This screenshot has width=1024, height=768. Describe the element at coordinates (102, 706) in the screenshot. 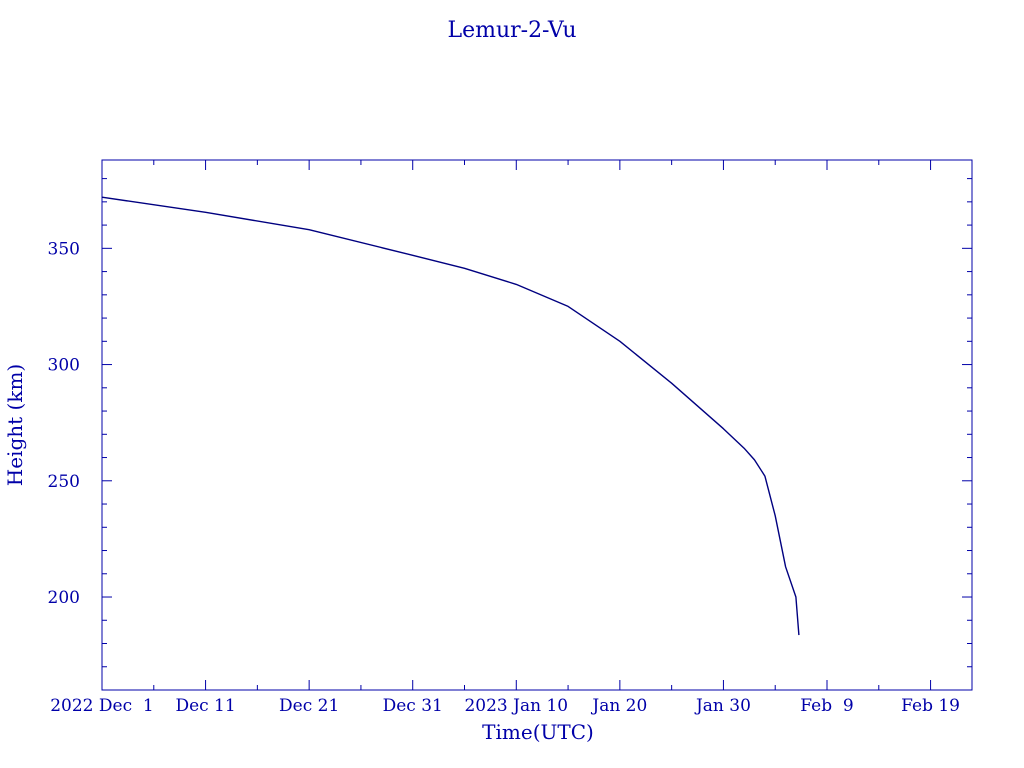

I see `x-tick-label: 2022 Dec 1` at that location.